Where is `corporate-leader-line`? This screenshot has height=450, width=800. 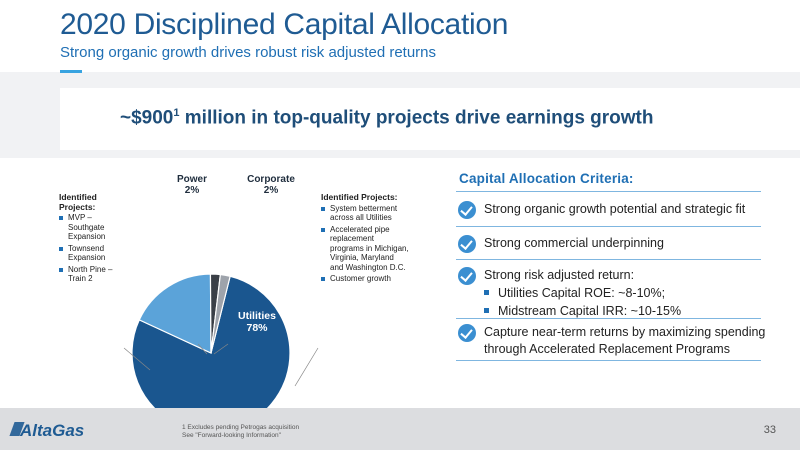
corporate-leader-line is located at coordinates (221, 349).